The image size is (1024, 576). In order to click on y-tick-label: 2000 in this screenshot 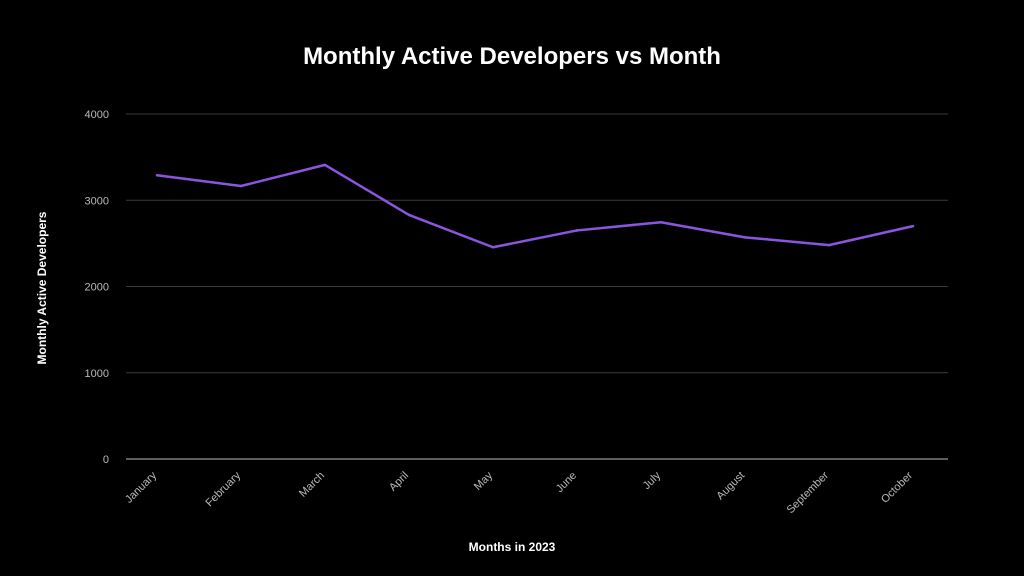, I will do `click(97, 288)`.